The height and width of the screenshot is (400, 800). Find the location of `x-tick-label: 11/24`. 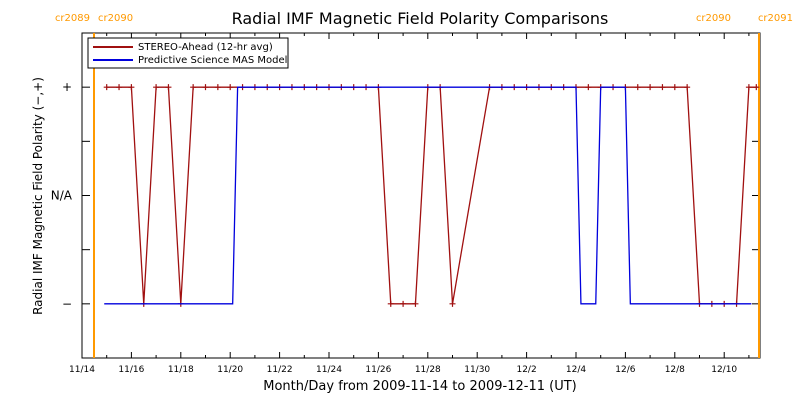

x-tick-label: 11/24 is located at coordinates (329, 370).